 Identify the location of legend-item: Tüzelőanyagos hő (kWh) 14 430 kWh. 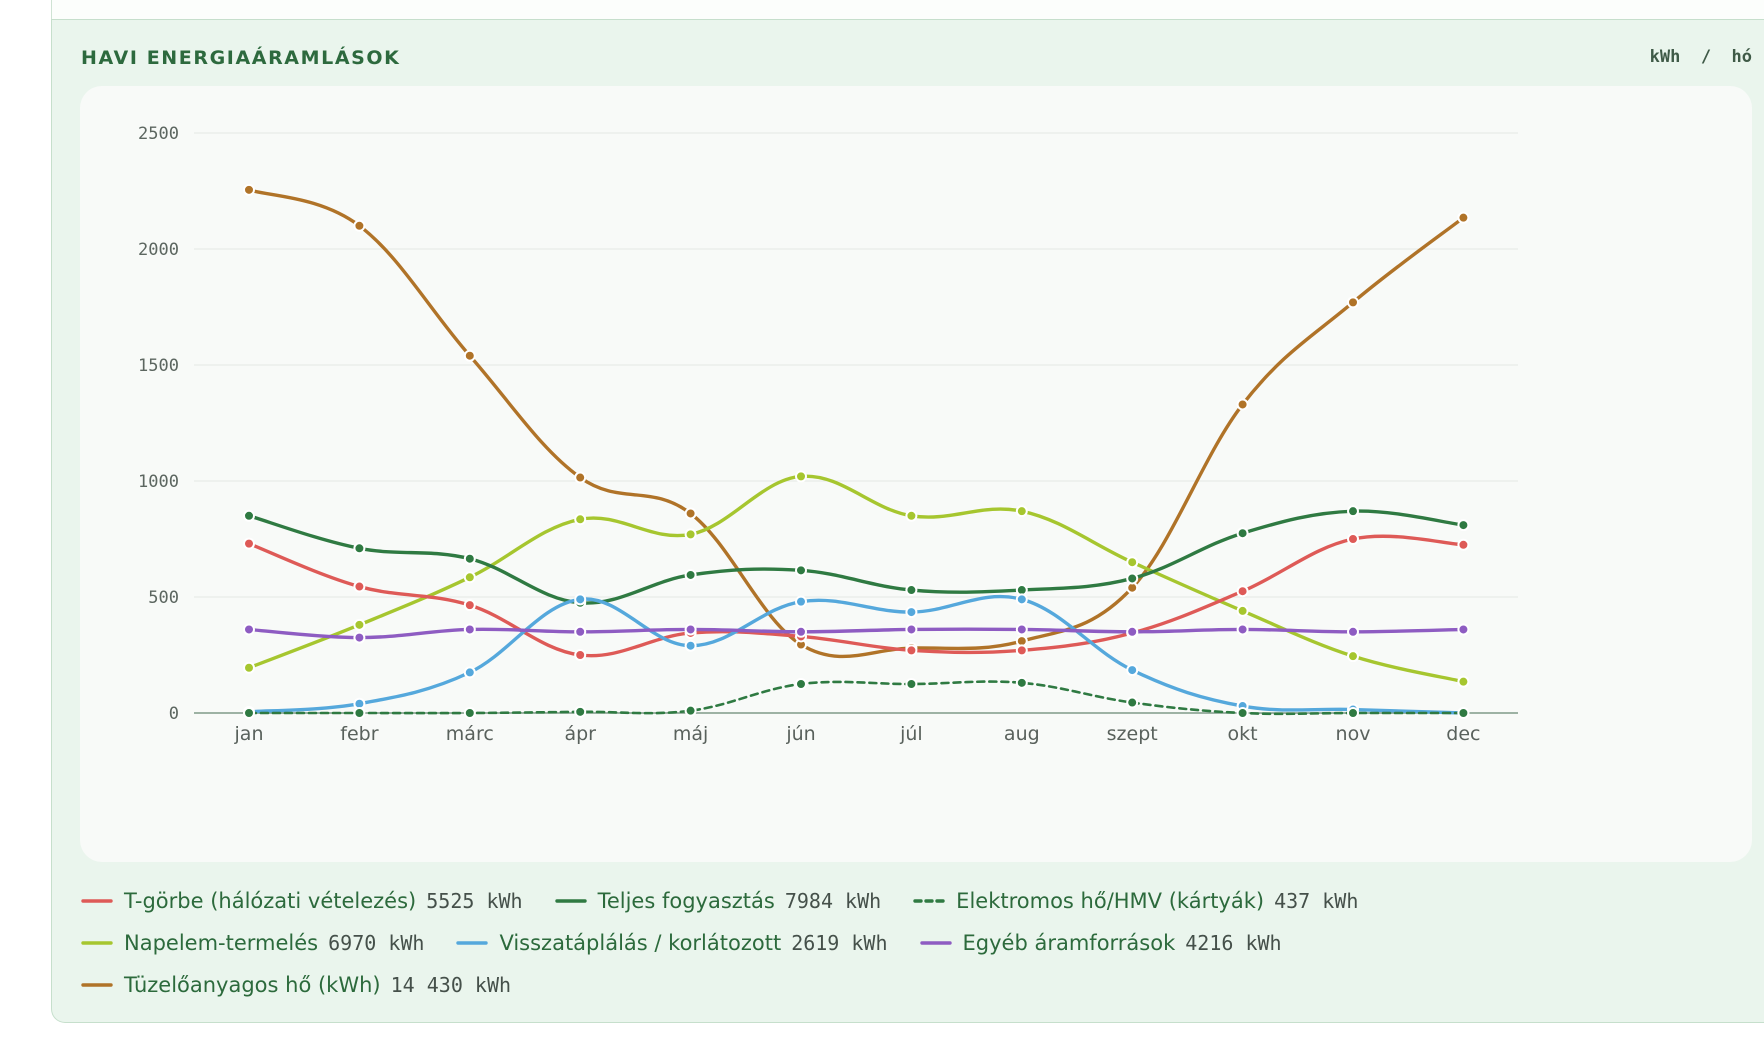
(296, 985).